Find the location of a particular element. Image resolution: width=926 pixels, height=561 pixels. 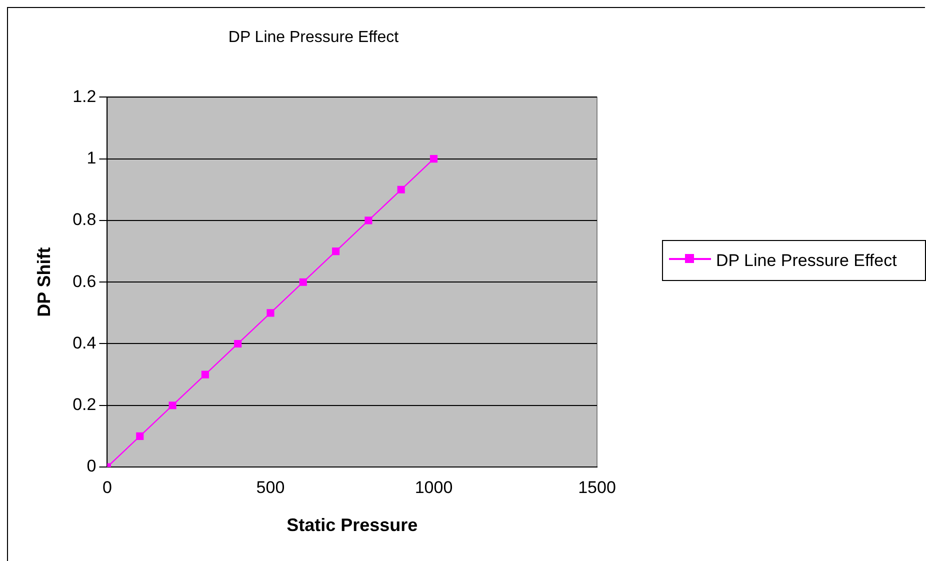

y-tick-label: 0.8 is located at coordinates (84, 220).